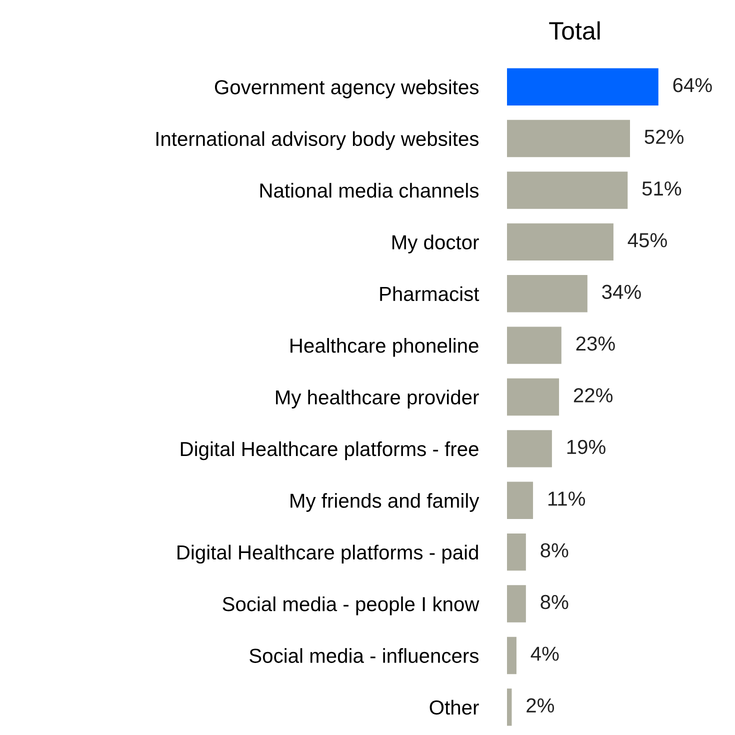 The width and height of the screenshot is (735, 735). I want to click on y-tick-label: My friends and family, so click(385, 502).